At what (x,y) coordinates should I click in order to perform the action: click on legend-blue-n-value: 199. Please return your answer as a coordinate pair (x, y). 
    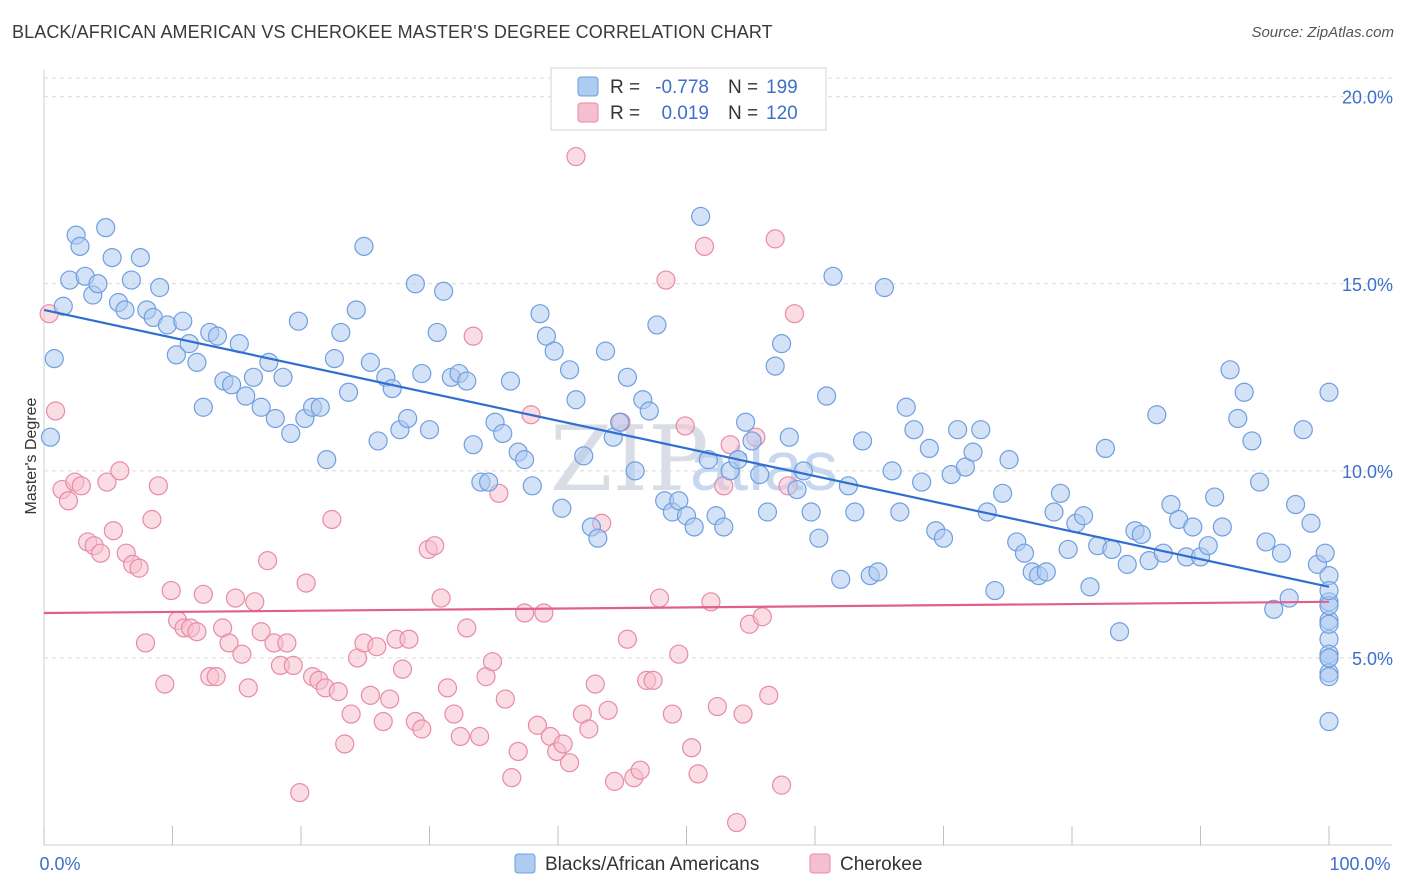
    Looking at the image, I should click on (782, 87).